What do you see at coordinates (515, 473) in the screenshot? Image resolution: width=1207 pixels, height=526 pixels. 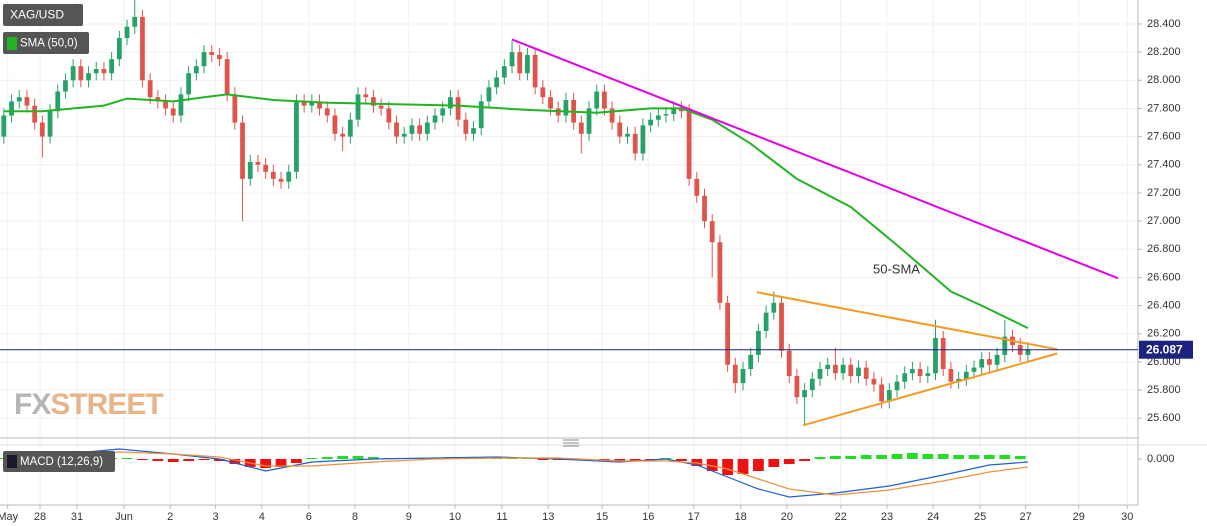 I see `macd-line` at bounding box center [515, 473].